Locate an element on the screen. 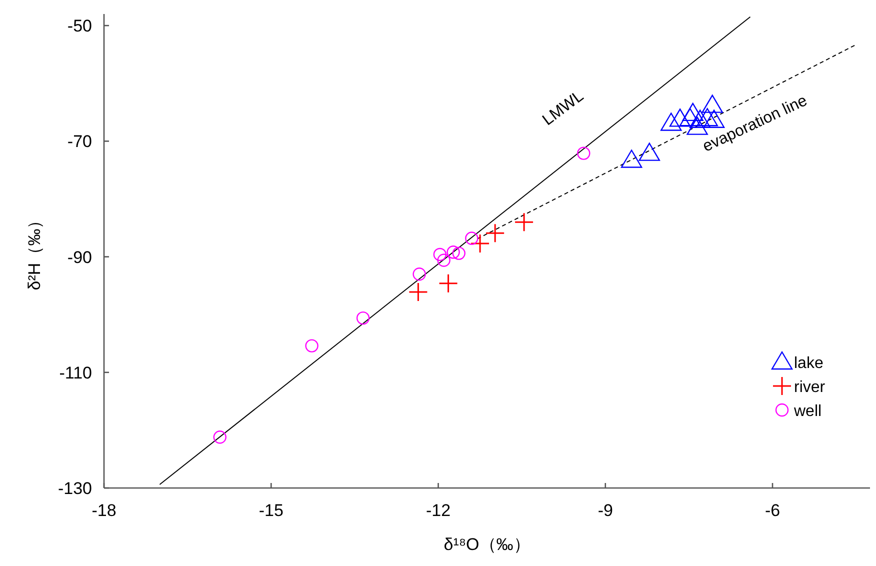  x-tick-label: -9 is located at coordinates (605, 510).